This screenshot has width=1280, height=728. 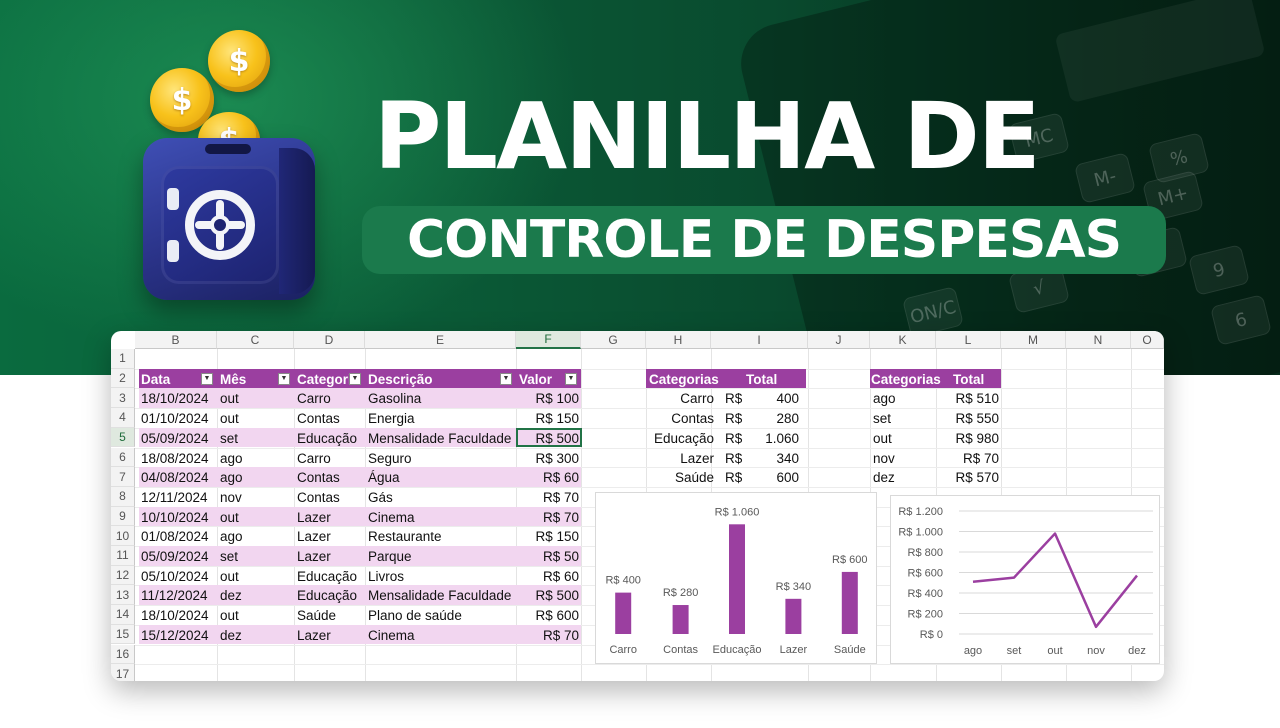 What do you see at coordinates (390, 556) in the screenshot?
I see `table-cell: Parque` at bounding box center [390, 556].